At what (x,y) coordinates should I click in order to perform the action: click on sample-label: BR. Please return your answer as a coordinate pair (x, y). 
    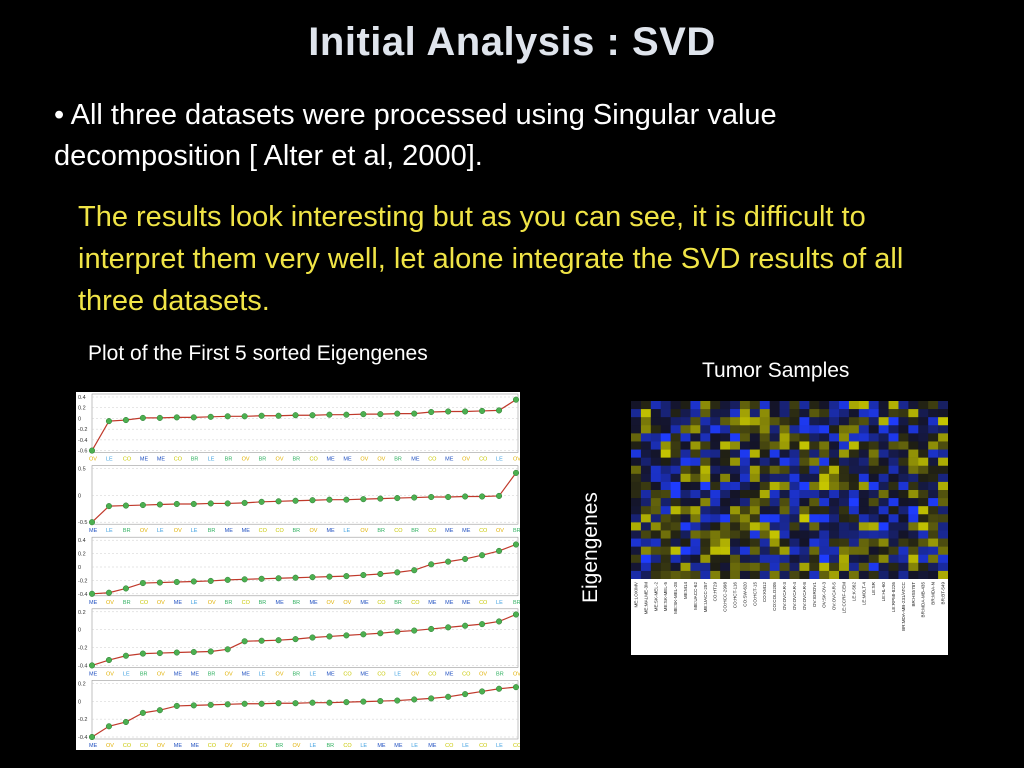
    Looking at the image, I should click on (297, 674).